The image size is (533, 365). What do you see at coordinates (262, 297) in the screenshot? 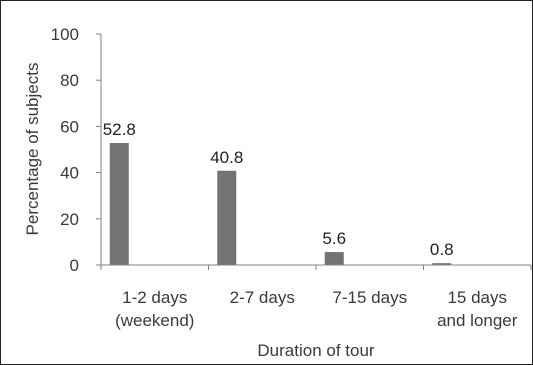
I see `x-category-label: 2-7 days` at bounding box center [262, 297].